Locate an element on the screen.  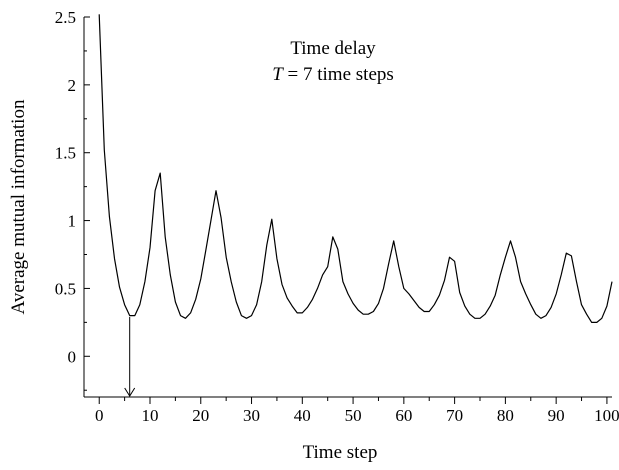
x-tick-label: 20 is located at coordinates (200, 415).